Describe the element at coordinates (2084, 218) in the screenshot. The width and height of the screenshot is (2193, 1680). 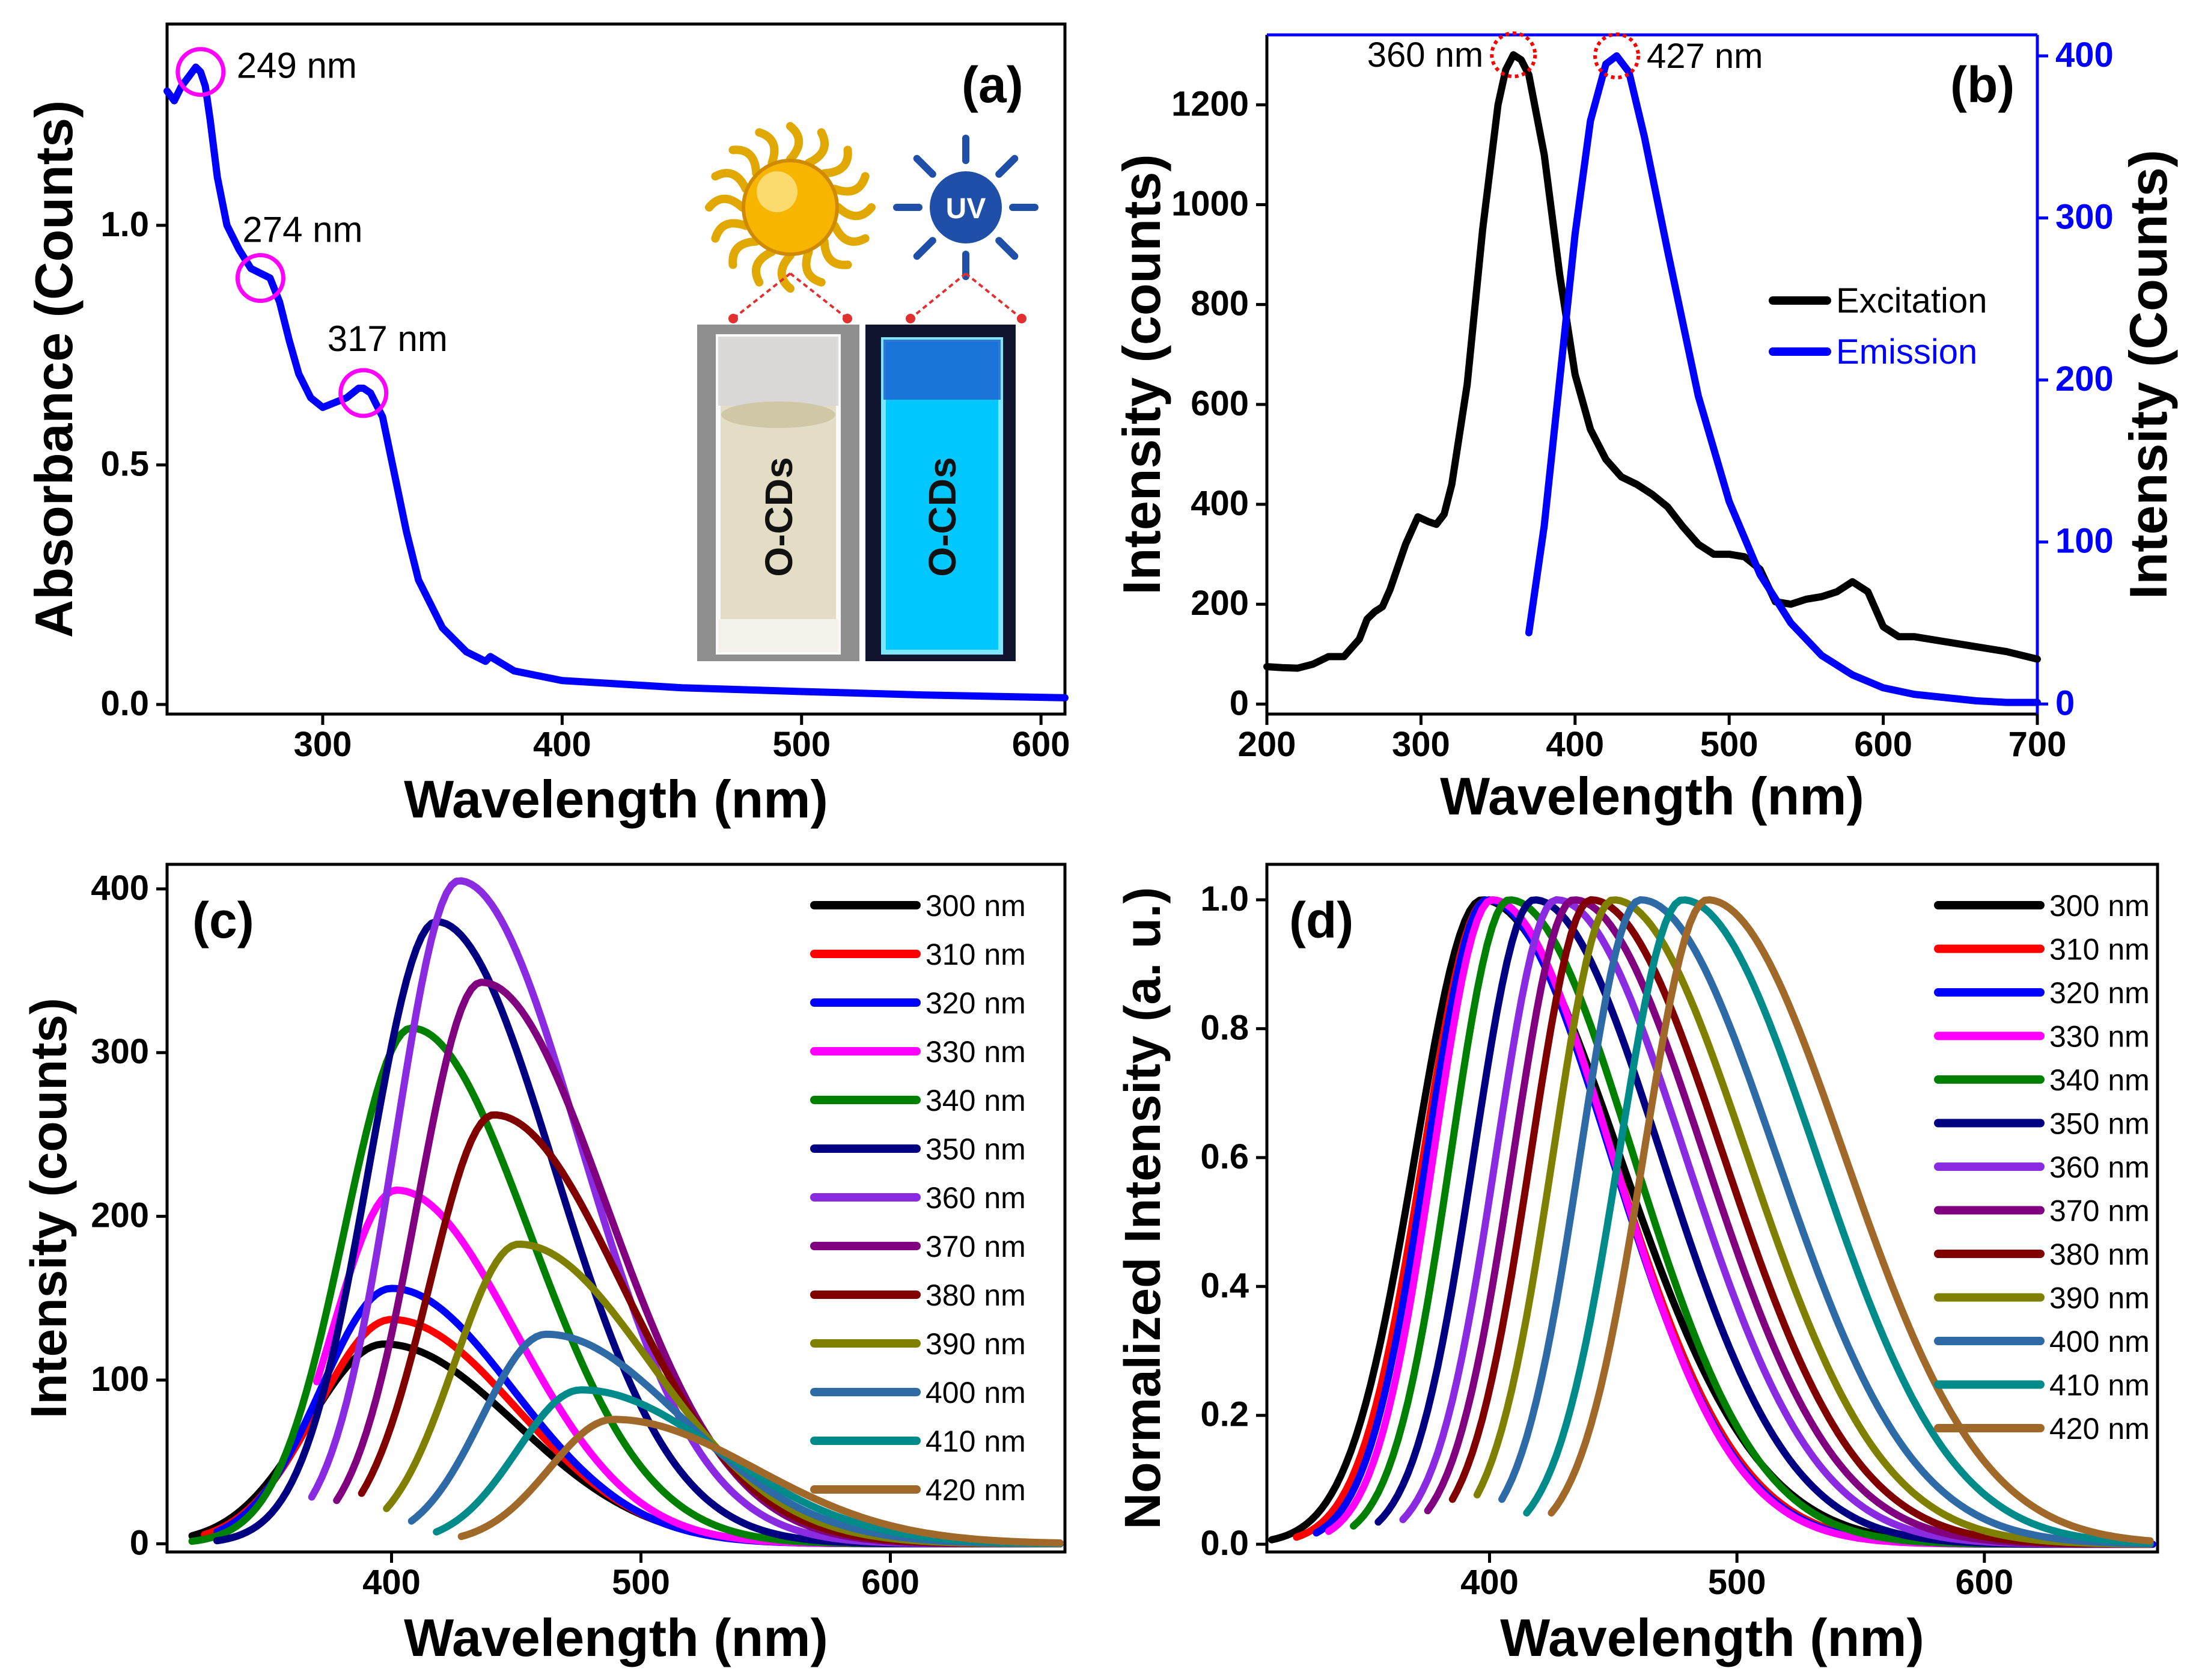
I see `right-y-tick-label: 300` at that location.